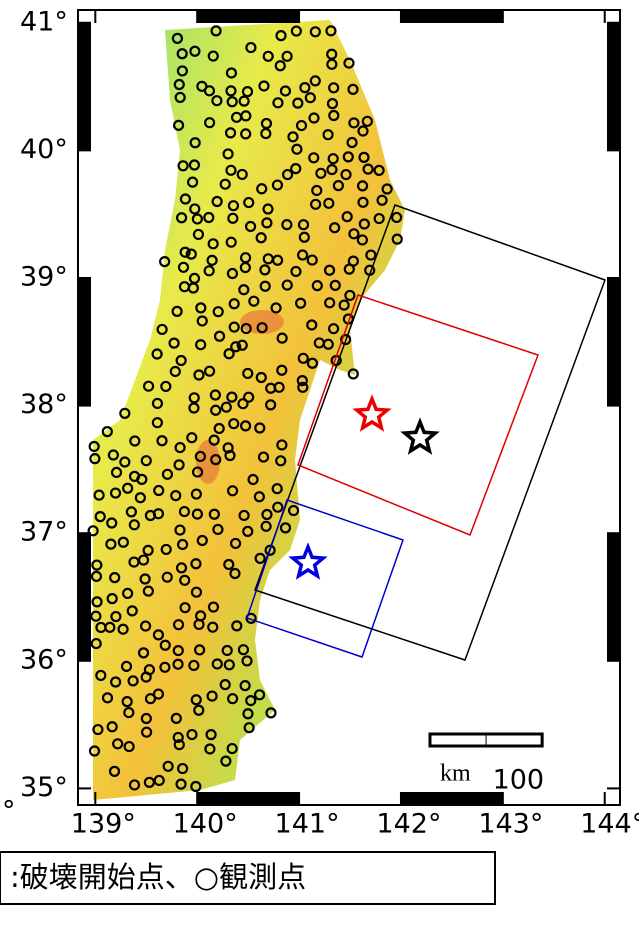  Describe the element at coordinates (510, 824) in the screenshot. I see `x-tick-label: 143°` at that location.